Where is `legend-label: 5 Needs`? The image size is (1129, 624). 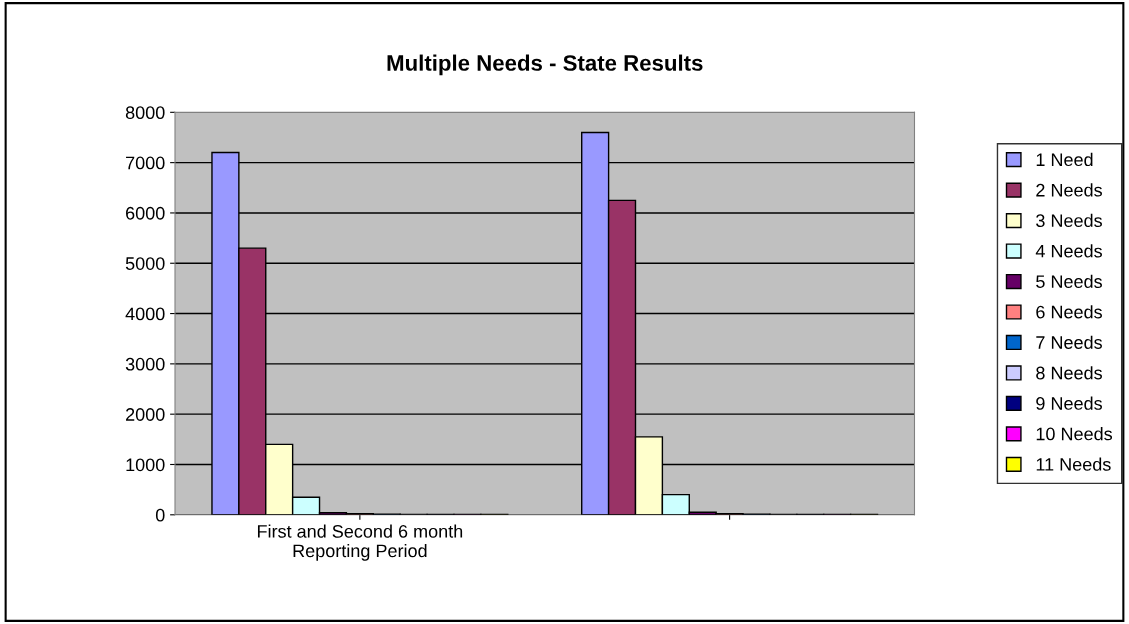
legend-label: 5 Needs is located at coordinates (1069, 281).